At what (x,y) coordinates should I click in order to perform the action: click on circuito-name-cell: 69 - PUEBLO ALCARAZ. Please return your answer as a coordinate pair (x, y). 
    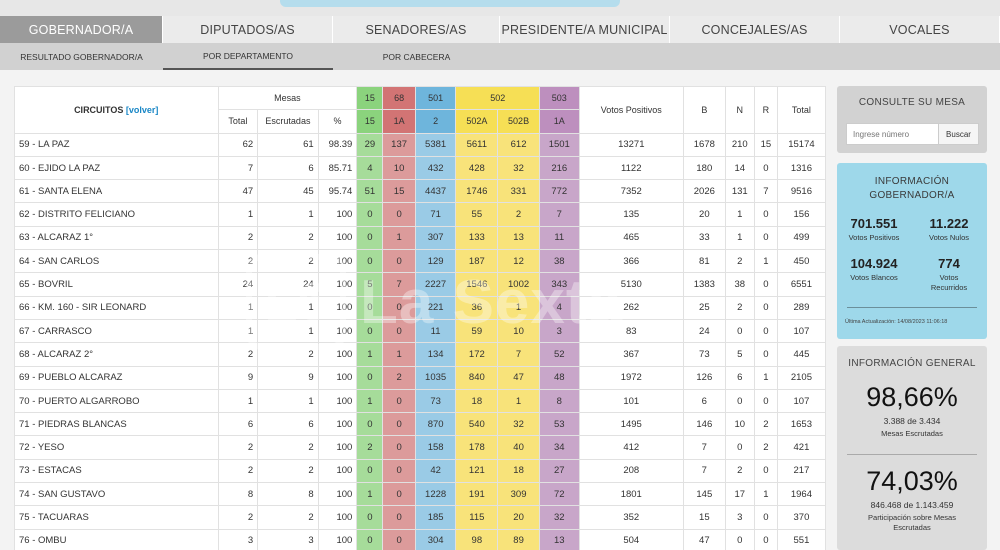
    Looking at the image, I should click on (116, 377).